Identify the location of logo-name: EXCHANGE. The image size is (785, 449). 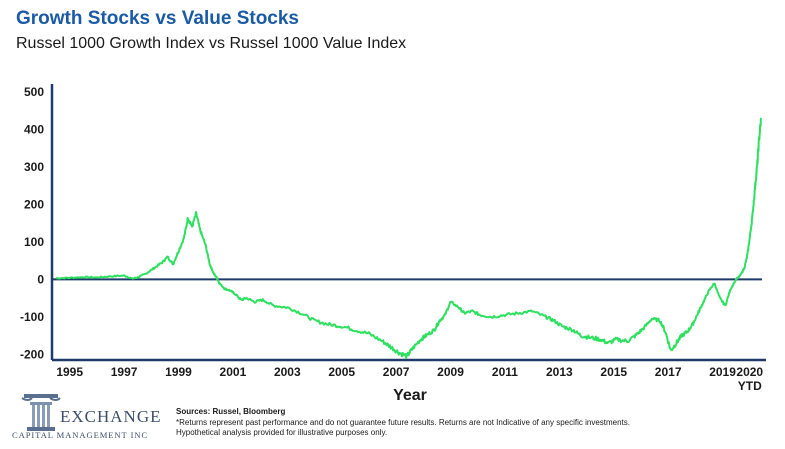
(111, 416).